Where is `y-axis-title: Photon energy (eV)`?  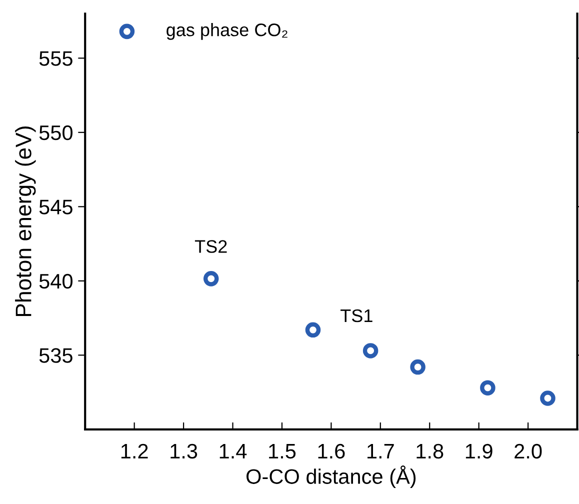
y-axis-title: Photon energy (eV) is located at coordinates (25, 221).